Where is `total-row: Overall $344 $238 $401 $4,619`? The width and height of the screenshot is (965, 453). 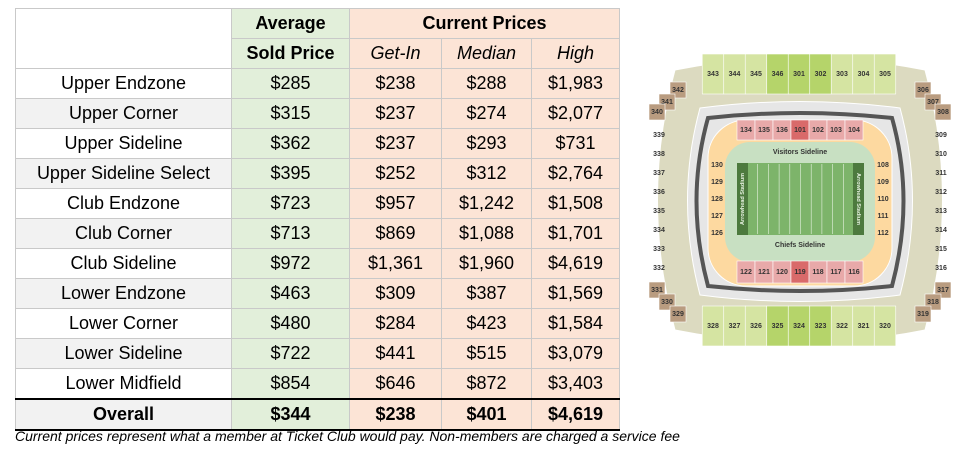 total-row: Overall $344 $238 $401 $4,619 is located at coordinates (317, 414).